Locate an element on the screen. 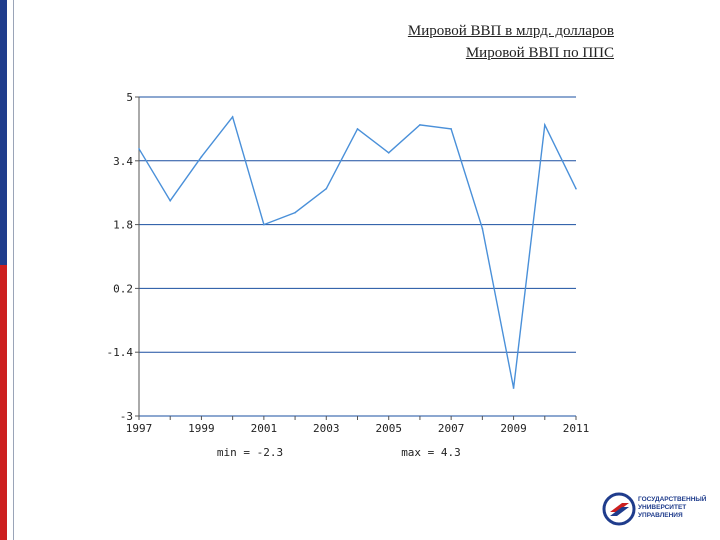 This screenshot has width=720, height=540. y-tick-label: 0.2 is located at coordinates (123, 288).